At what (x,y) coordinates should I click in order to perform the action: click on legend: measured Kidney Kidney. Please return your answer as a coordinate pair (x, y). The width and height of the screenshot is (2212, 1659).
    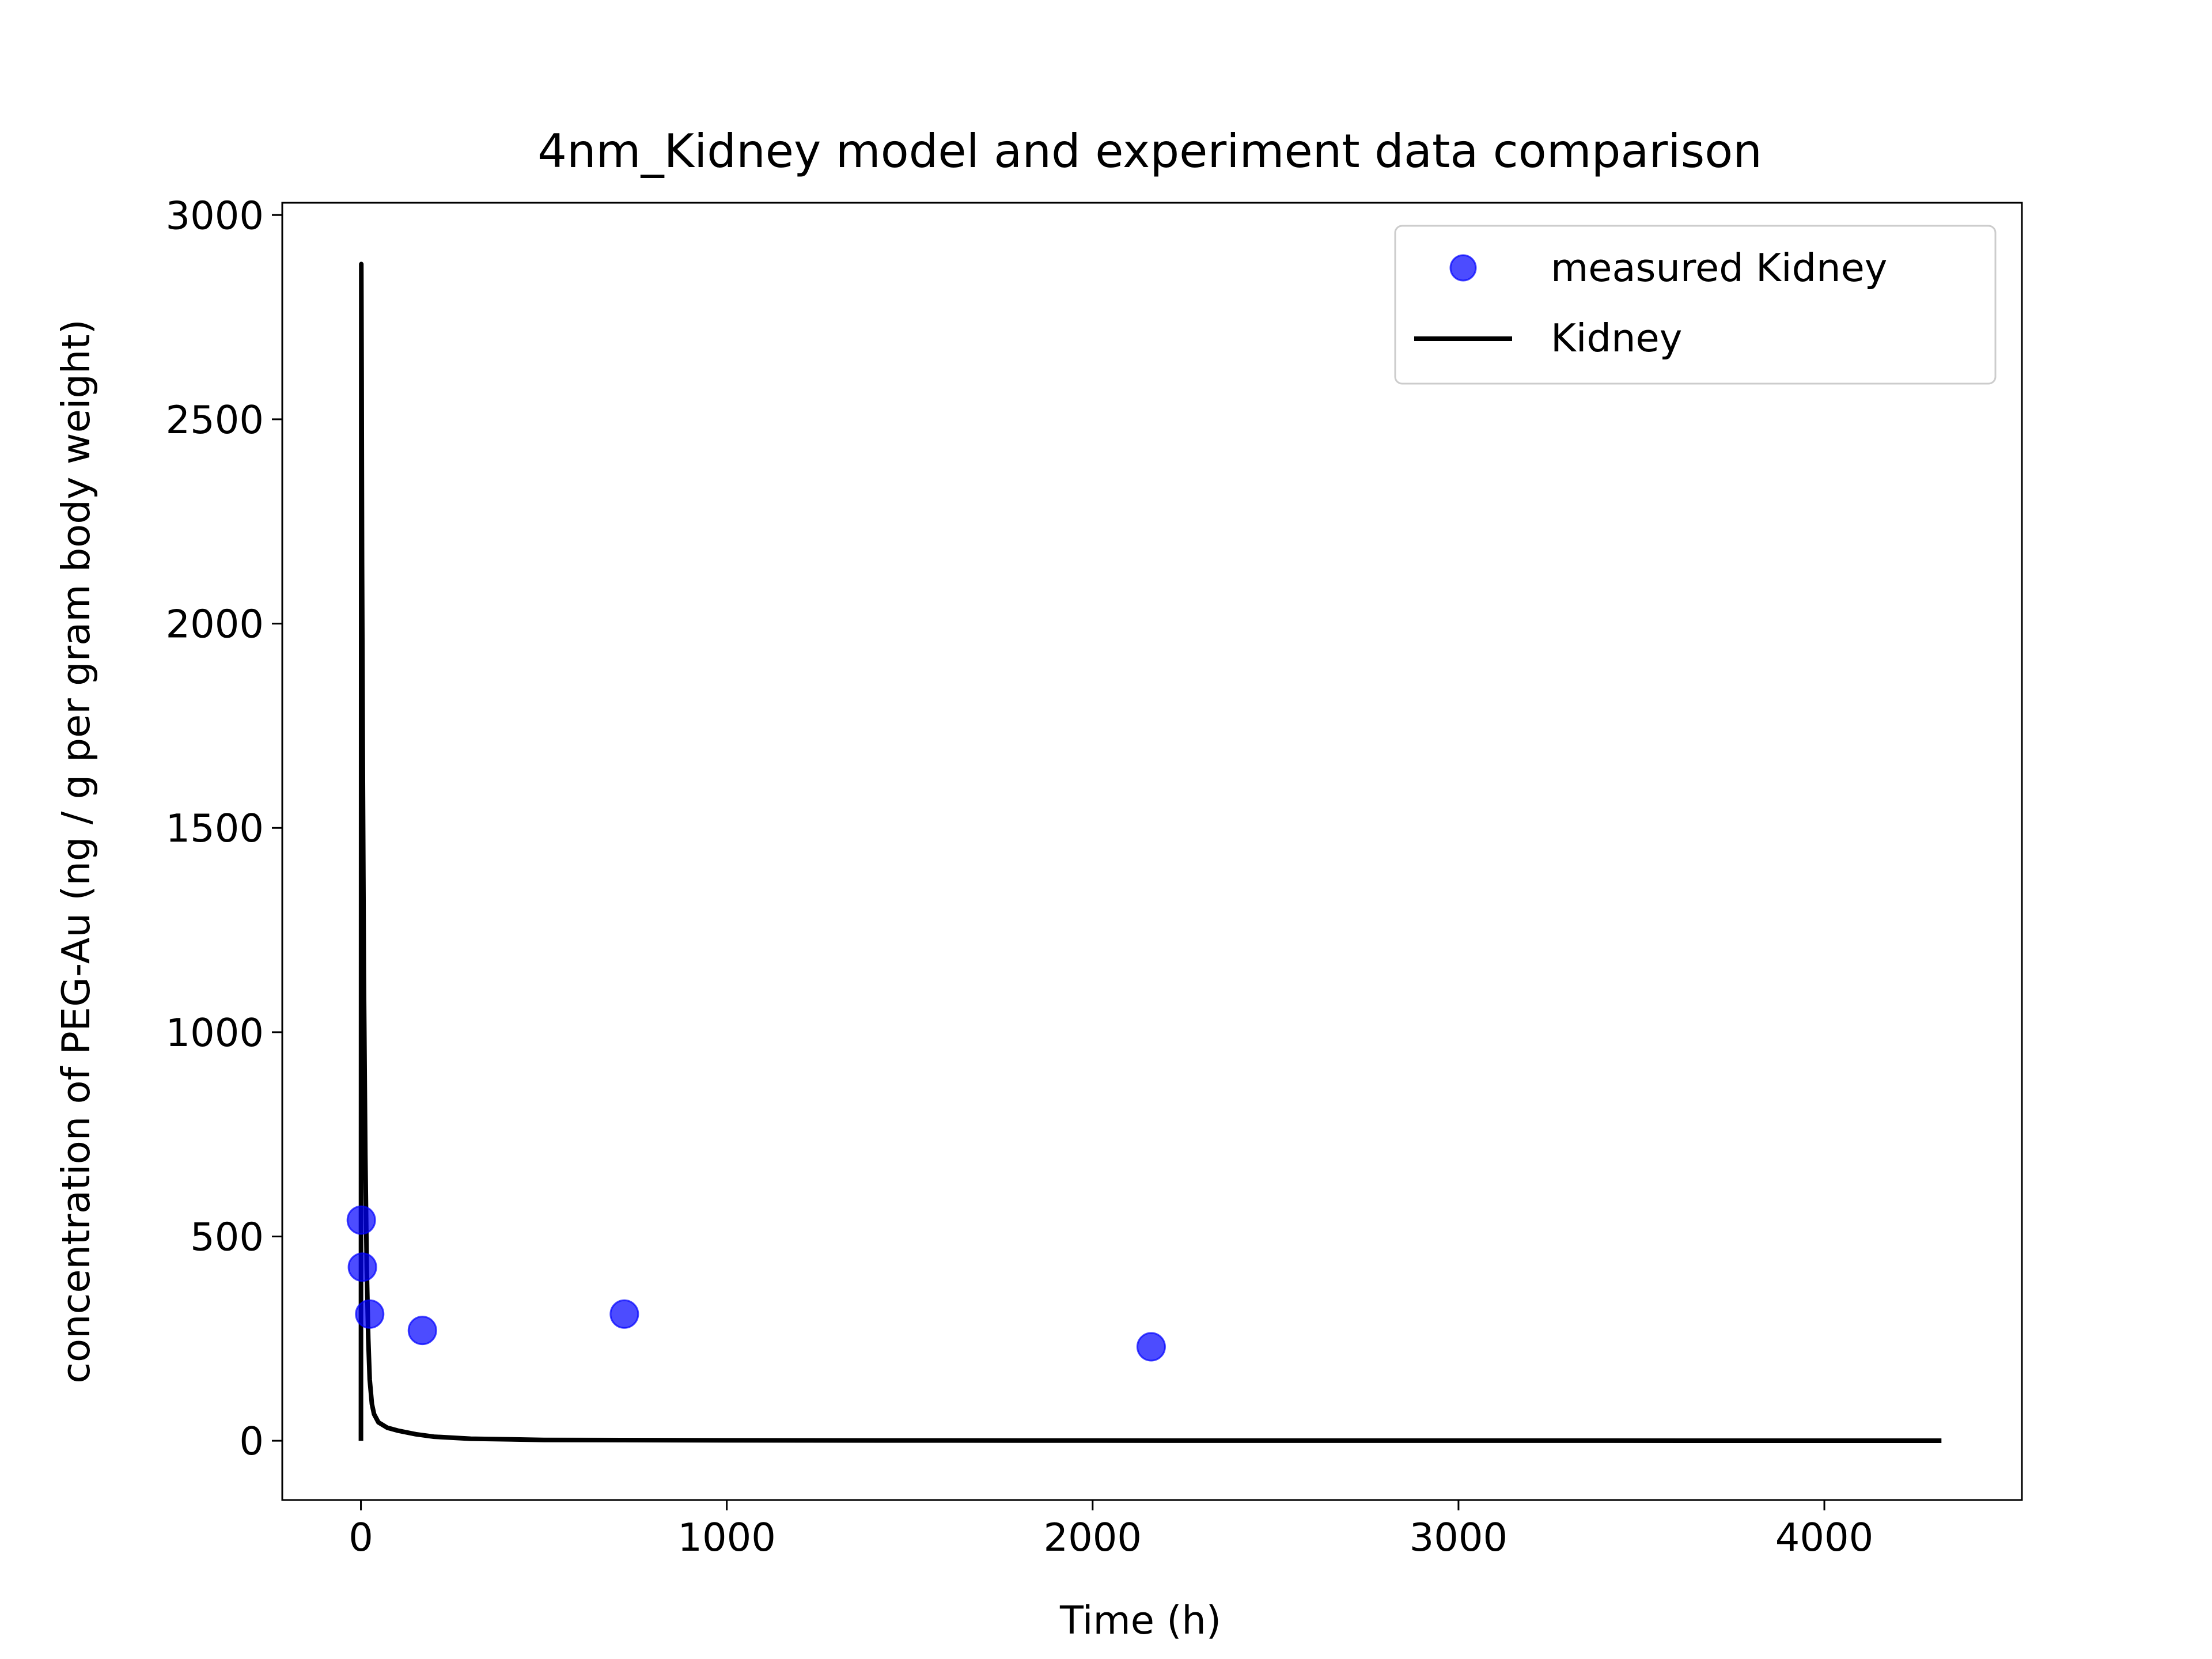
    Looking at the image, I should click on (1695, 305).